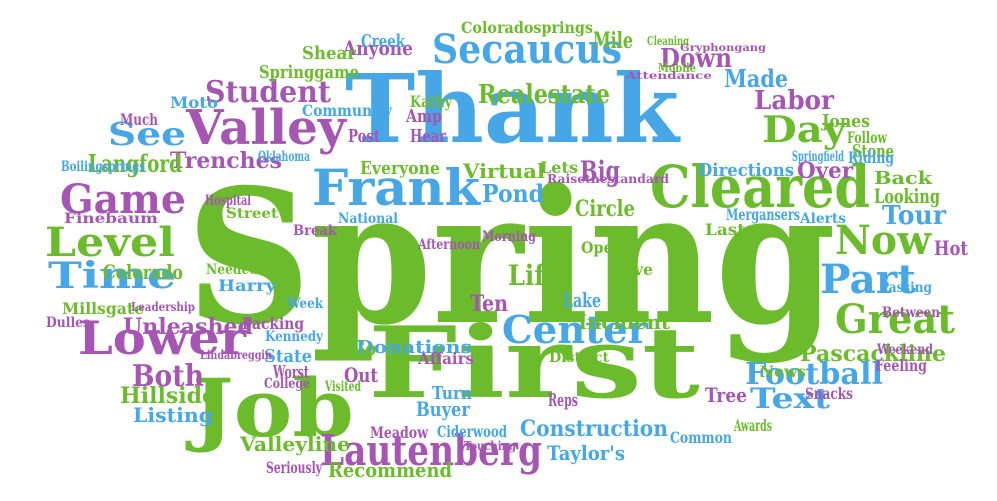  Describe the element at coordinates (147, 134) in the screenshot. I see `word: See` at that location.